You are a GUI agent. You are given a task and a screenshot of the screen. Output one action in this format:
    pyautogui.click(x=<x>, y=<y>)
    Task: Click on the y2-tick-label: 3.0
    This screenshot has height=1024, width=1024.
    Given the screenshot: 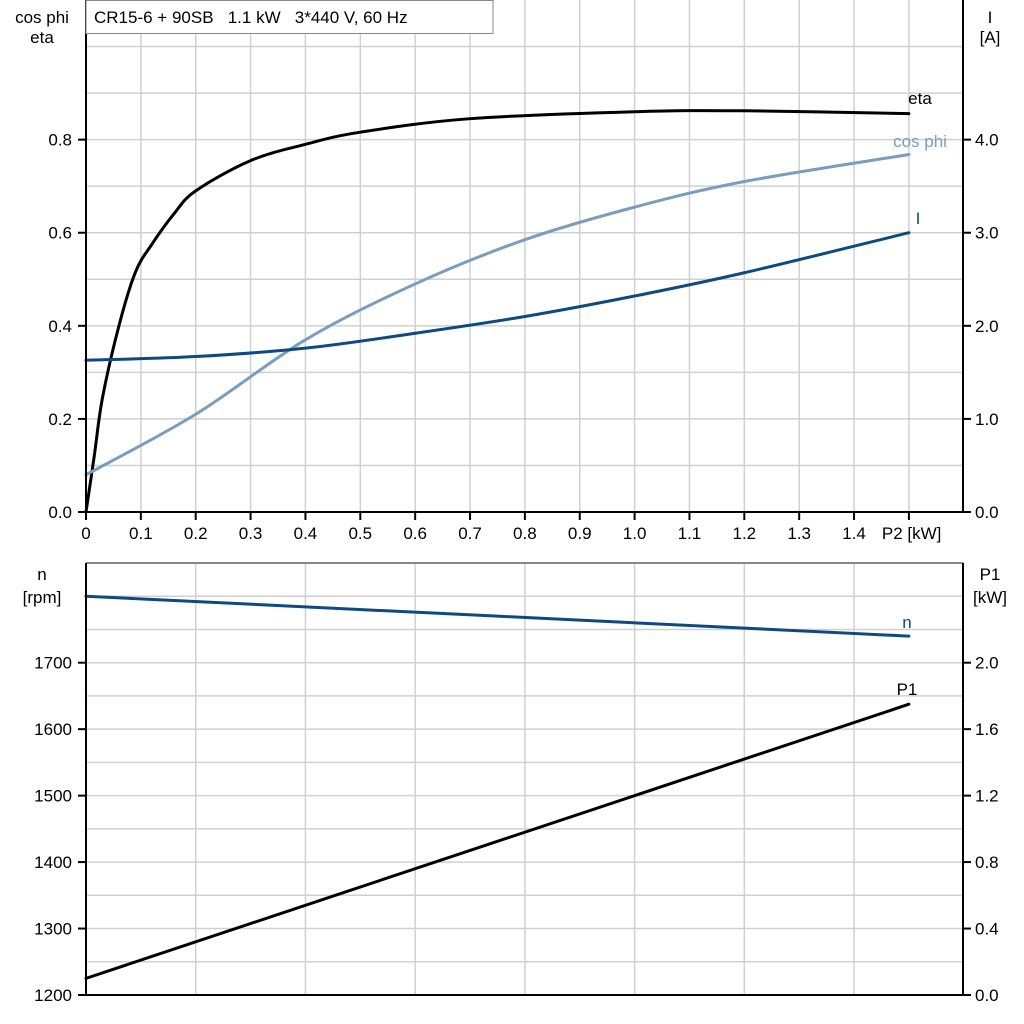 What is the action you would take?
    pyautogui.click(x=987, y=233)
    